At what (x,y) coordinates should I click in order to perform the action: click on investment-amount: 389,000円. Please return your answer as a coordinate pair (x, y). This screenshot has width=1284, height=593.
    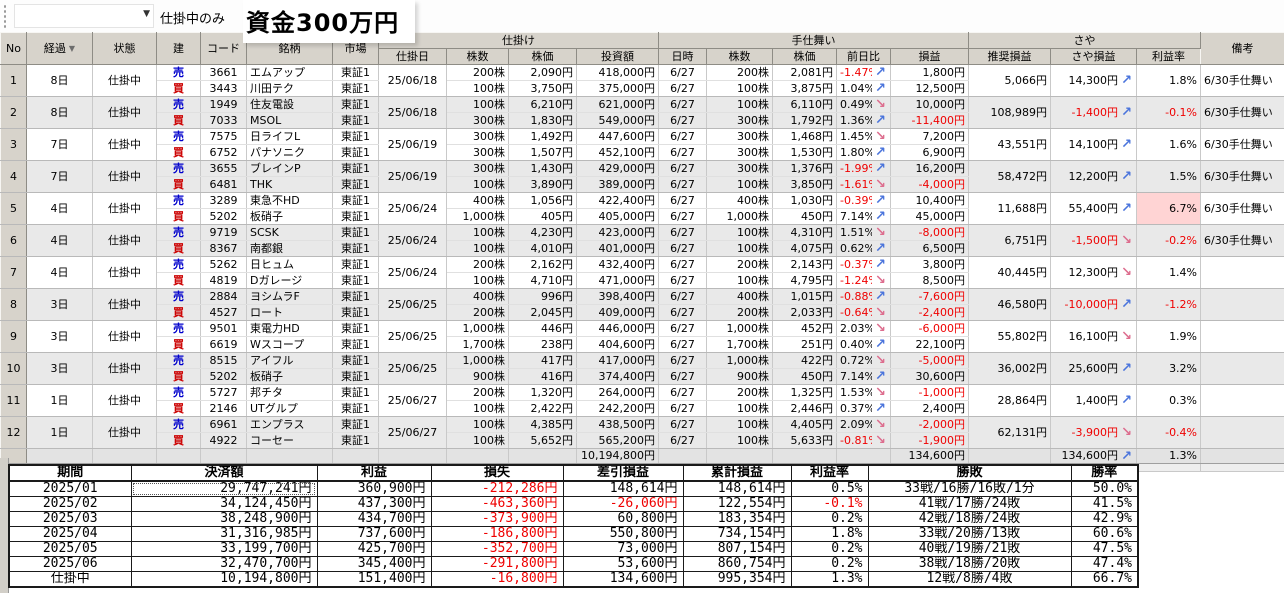
    Looking at the image, I should click on (617, 184).